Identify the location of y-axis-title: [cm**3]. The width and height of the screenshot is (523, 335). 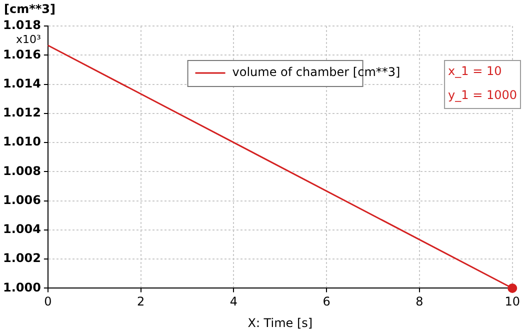
(30, 9).